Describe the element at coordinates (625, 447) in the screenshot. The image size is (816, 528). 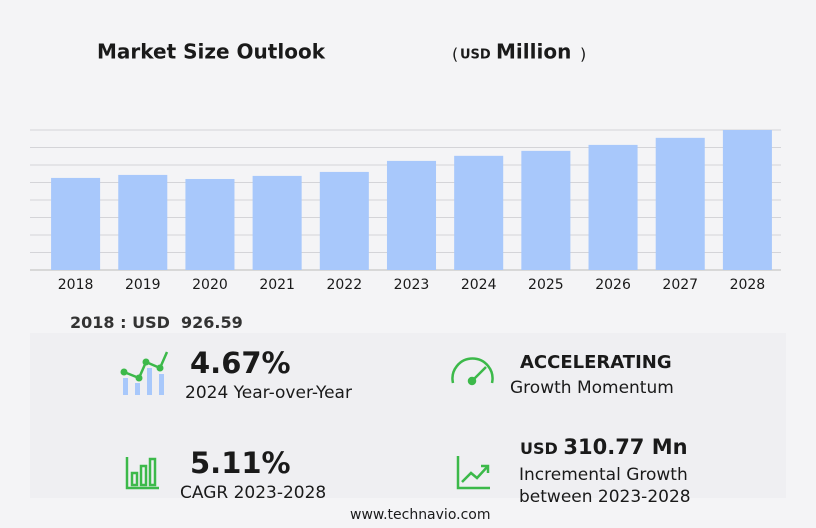
I see `incremental-amount: 310.77 Mn` at that location.